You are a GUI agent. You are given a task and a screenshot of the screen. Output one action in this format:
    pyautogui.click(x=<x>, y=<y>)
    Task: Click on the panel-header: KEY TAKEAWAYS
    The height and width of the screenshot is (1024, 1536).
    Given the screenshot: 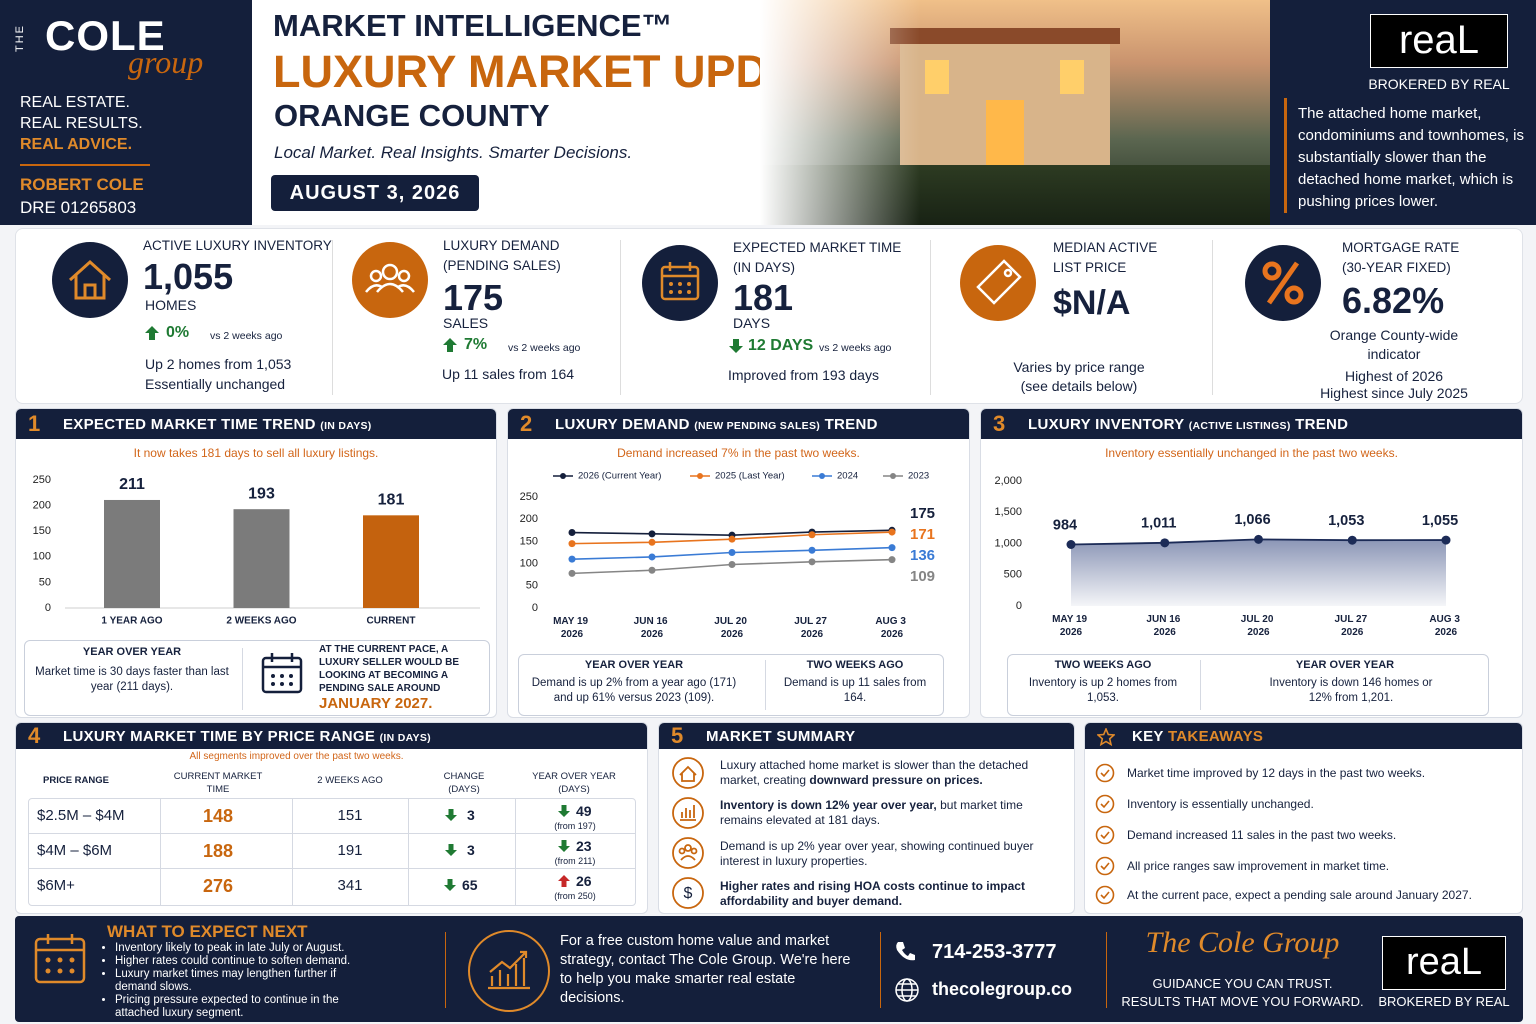 What is the action you would take?
    pyautogui.click(x=1303, y=736)
    